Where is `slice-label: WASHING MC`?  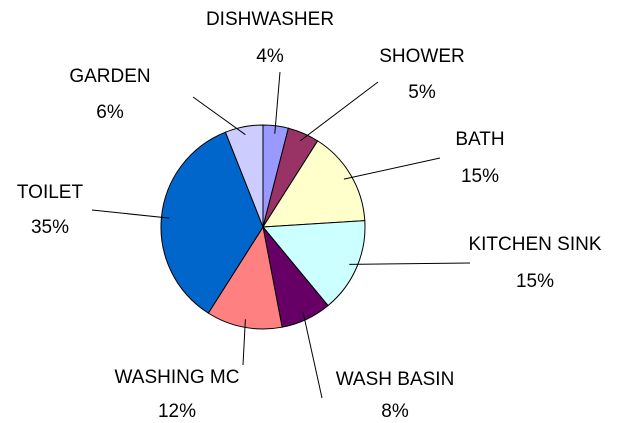 slice-label: WASHING MC is located at coordinates (177, 377).